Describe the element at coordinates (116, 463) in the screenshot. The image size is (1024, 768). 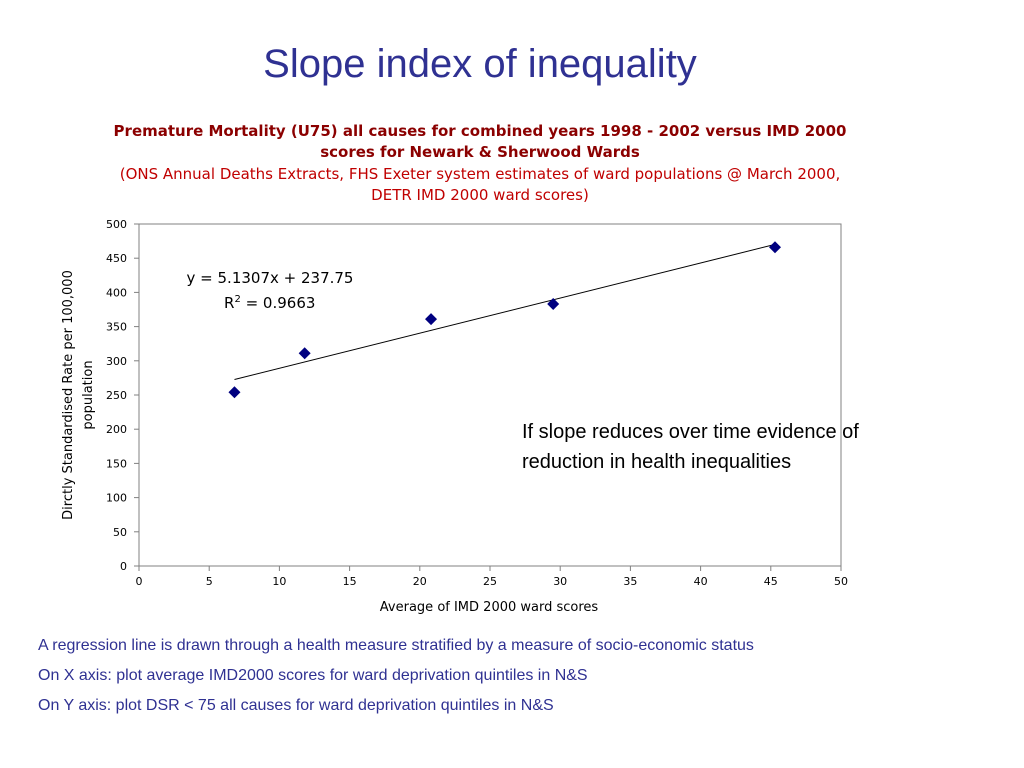
I see `y-tick-label: 150` at that location.